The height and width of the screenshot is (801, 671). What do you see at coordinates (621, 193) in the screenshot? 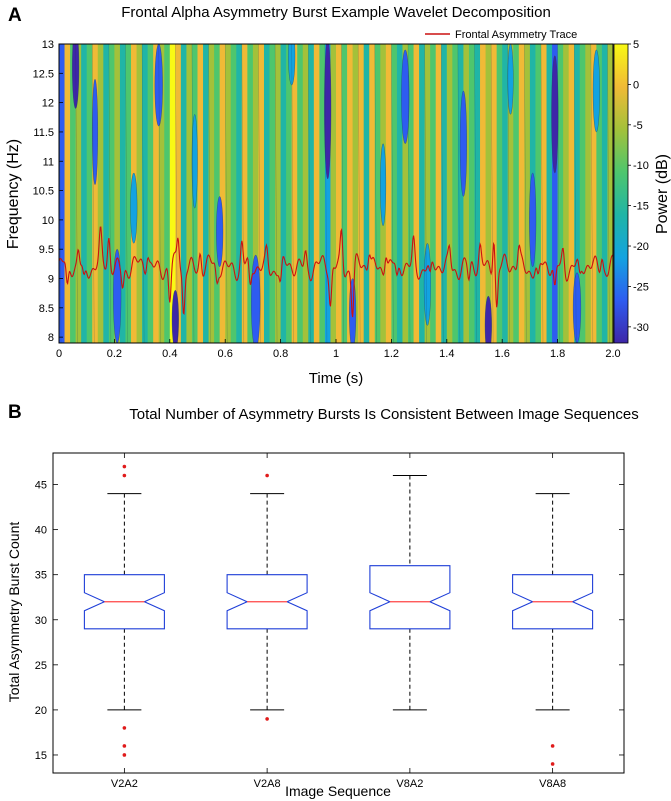
I see `colorbar` at bounding box center [621, 193].